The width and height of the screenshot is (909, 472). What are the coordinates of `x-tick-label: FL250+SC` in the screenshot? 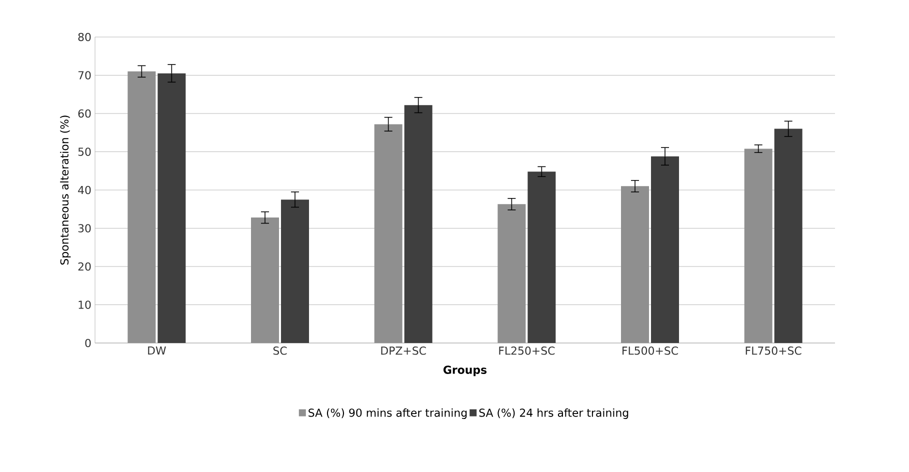 It's located at (527, 350).